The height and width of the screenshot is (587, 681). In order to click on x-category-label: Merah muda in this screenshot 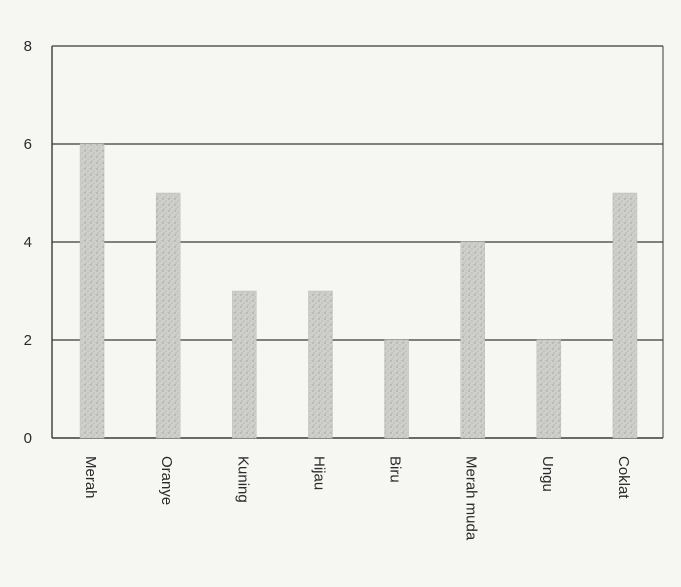, I will do `click(471, 498)`.